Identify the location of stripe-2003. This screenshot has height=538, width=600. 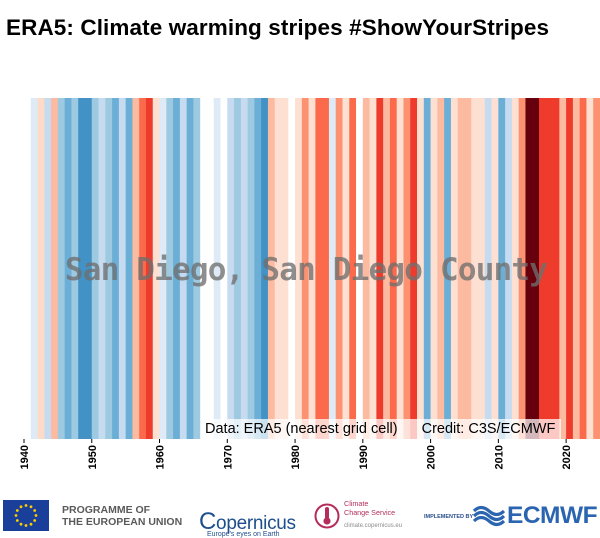
(454, 268).